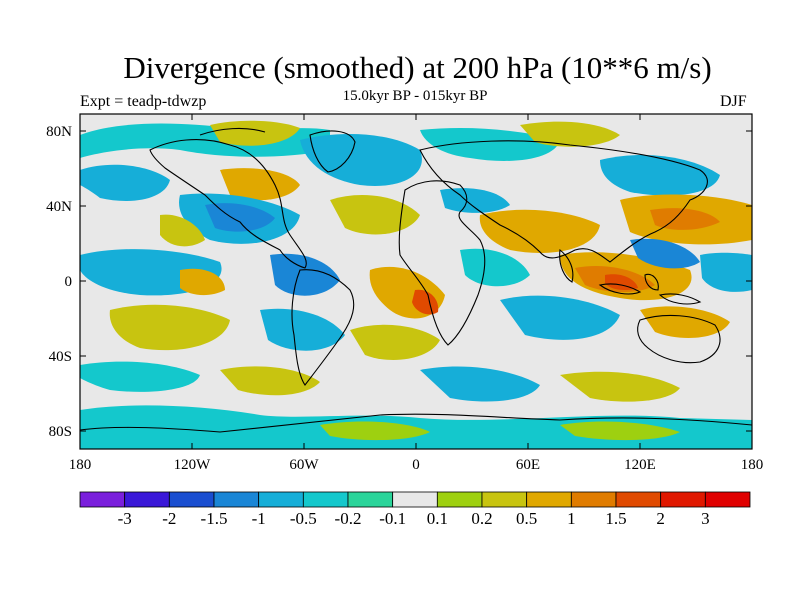 The width and height of the screenshot is (800, 600). I want to click on colorbar-label: -0.2, so click(348, 518).